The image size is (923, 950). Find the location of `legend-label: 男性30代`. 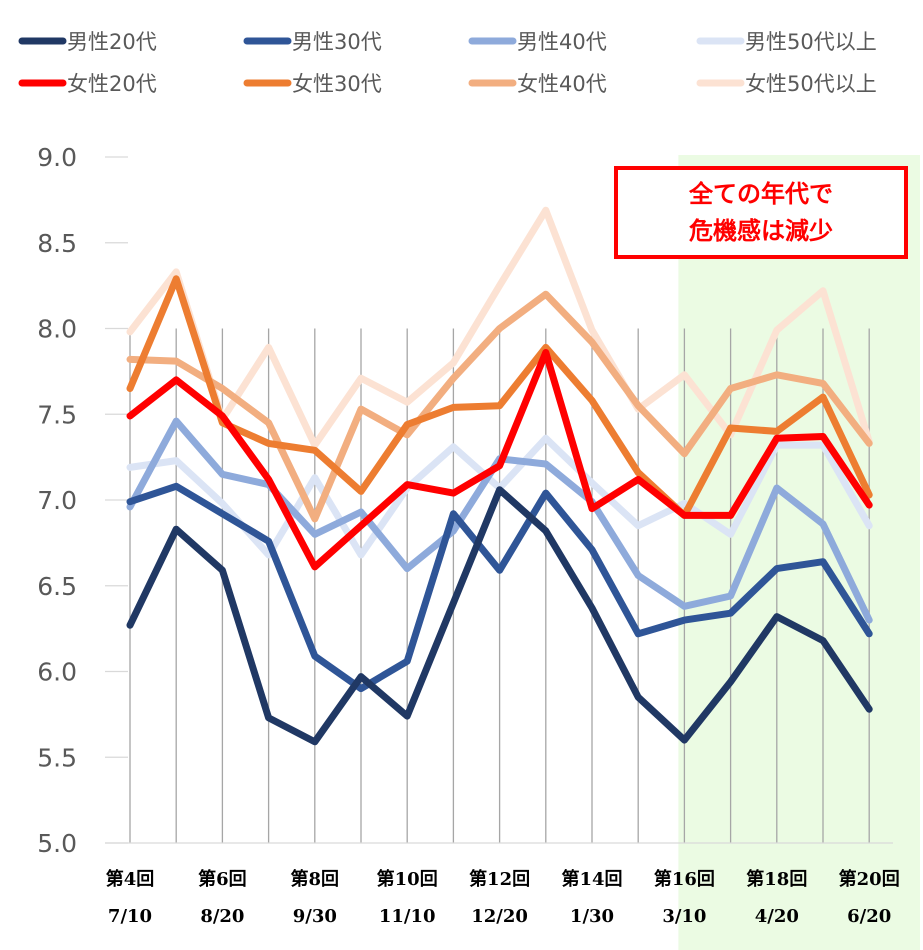

legend-label: 男性30代 is located at coordinates (337, 42).